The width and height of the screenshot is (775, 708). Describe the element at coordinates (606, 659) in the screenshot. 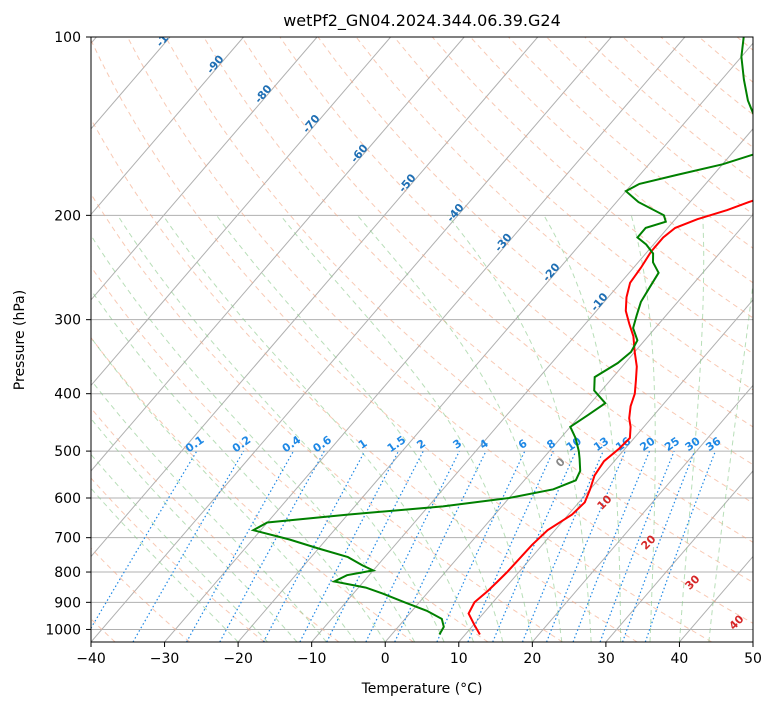

I see `x-tick-label: 30` at that location.